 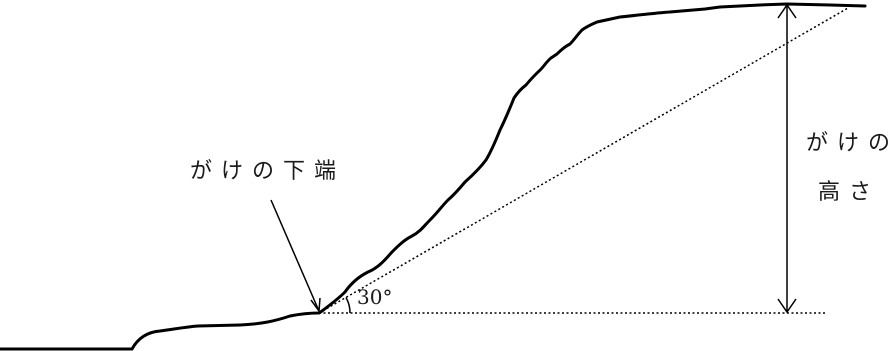 What do you see at coordinates (348, 305) in the screenshot?
I see `angle-arc` at bounding box center [348, 305].